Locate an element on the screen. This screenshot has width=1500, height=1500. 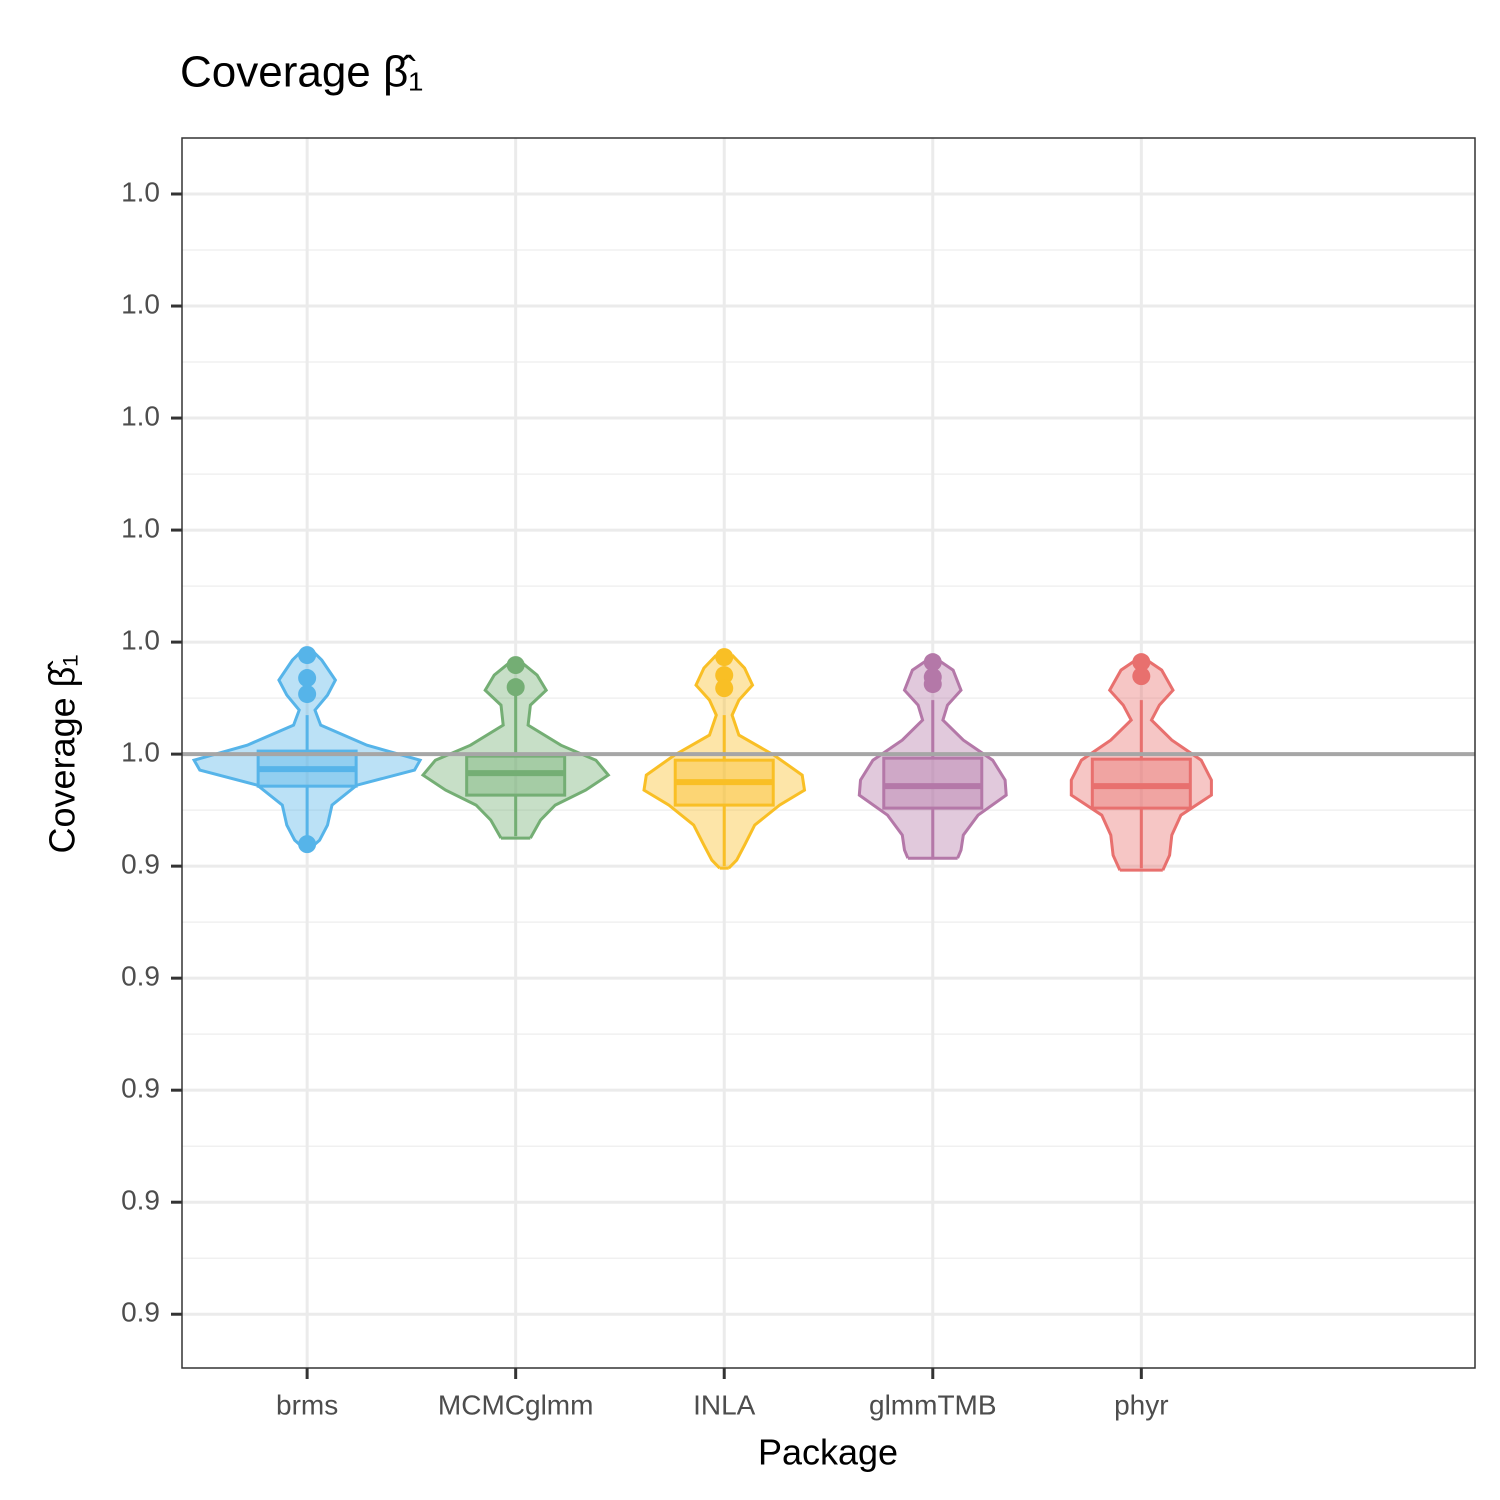
y-axis-title: Coverage β̂₁ is located at coordinates (62, 754).